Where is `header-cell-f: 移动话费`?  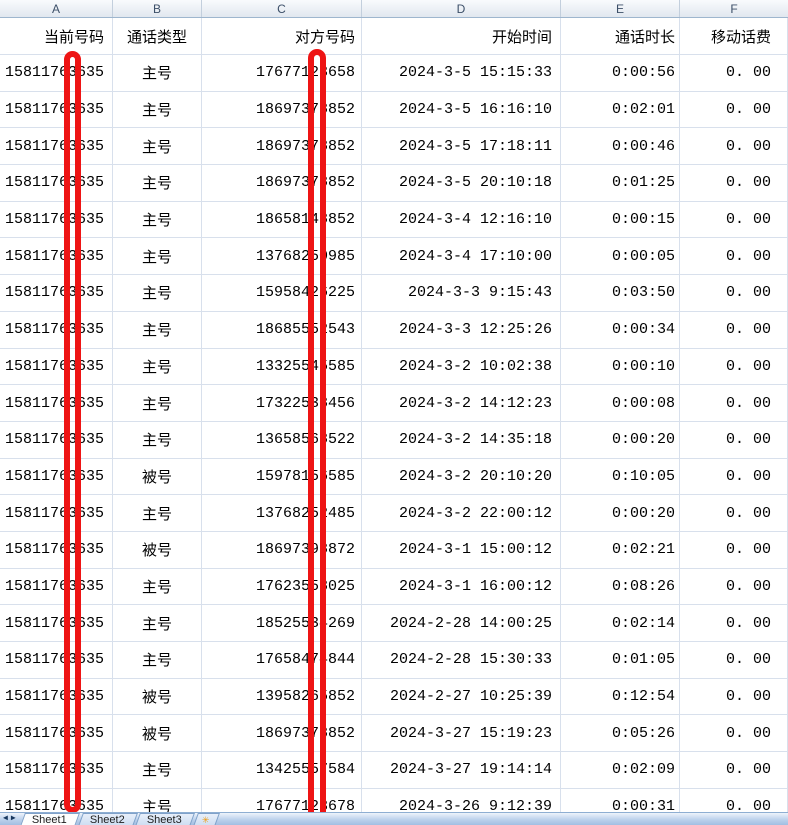
header-cell-f: 移动话费 is located at coordinates (734, 36).